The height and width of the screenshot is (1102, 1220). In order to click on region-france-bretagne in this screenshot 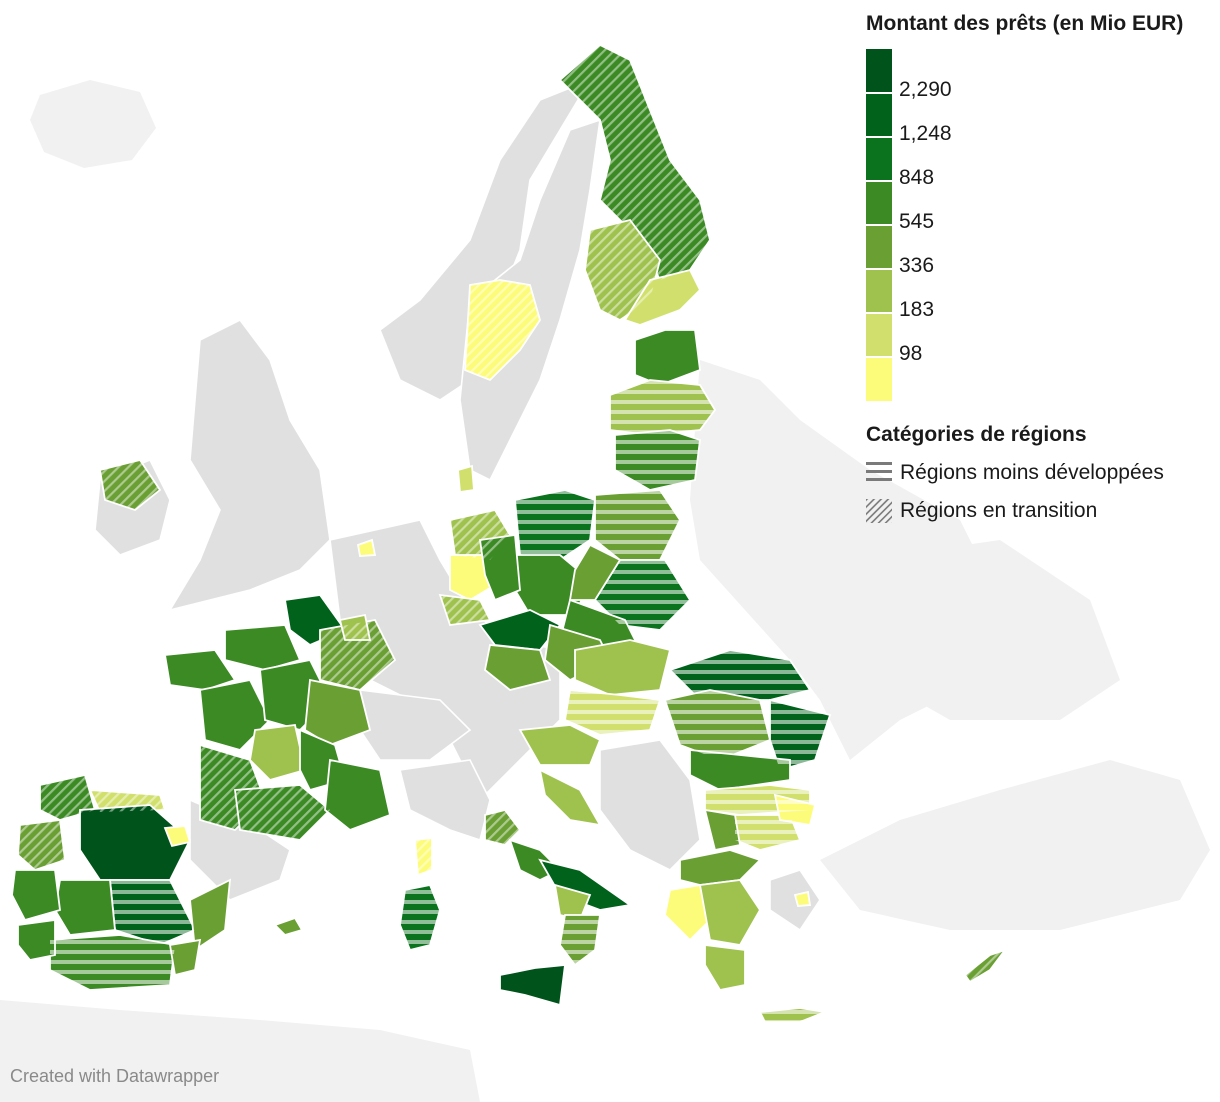, I will do `click(200, 670)`.